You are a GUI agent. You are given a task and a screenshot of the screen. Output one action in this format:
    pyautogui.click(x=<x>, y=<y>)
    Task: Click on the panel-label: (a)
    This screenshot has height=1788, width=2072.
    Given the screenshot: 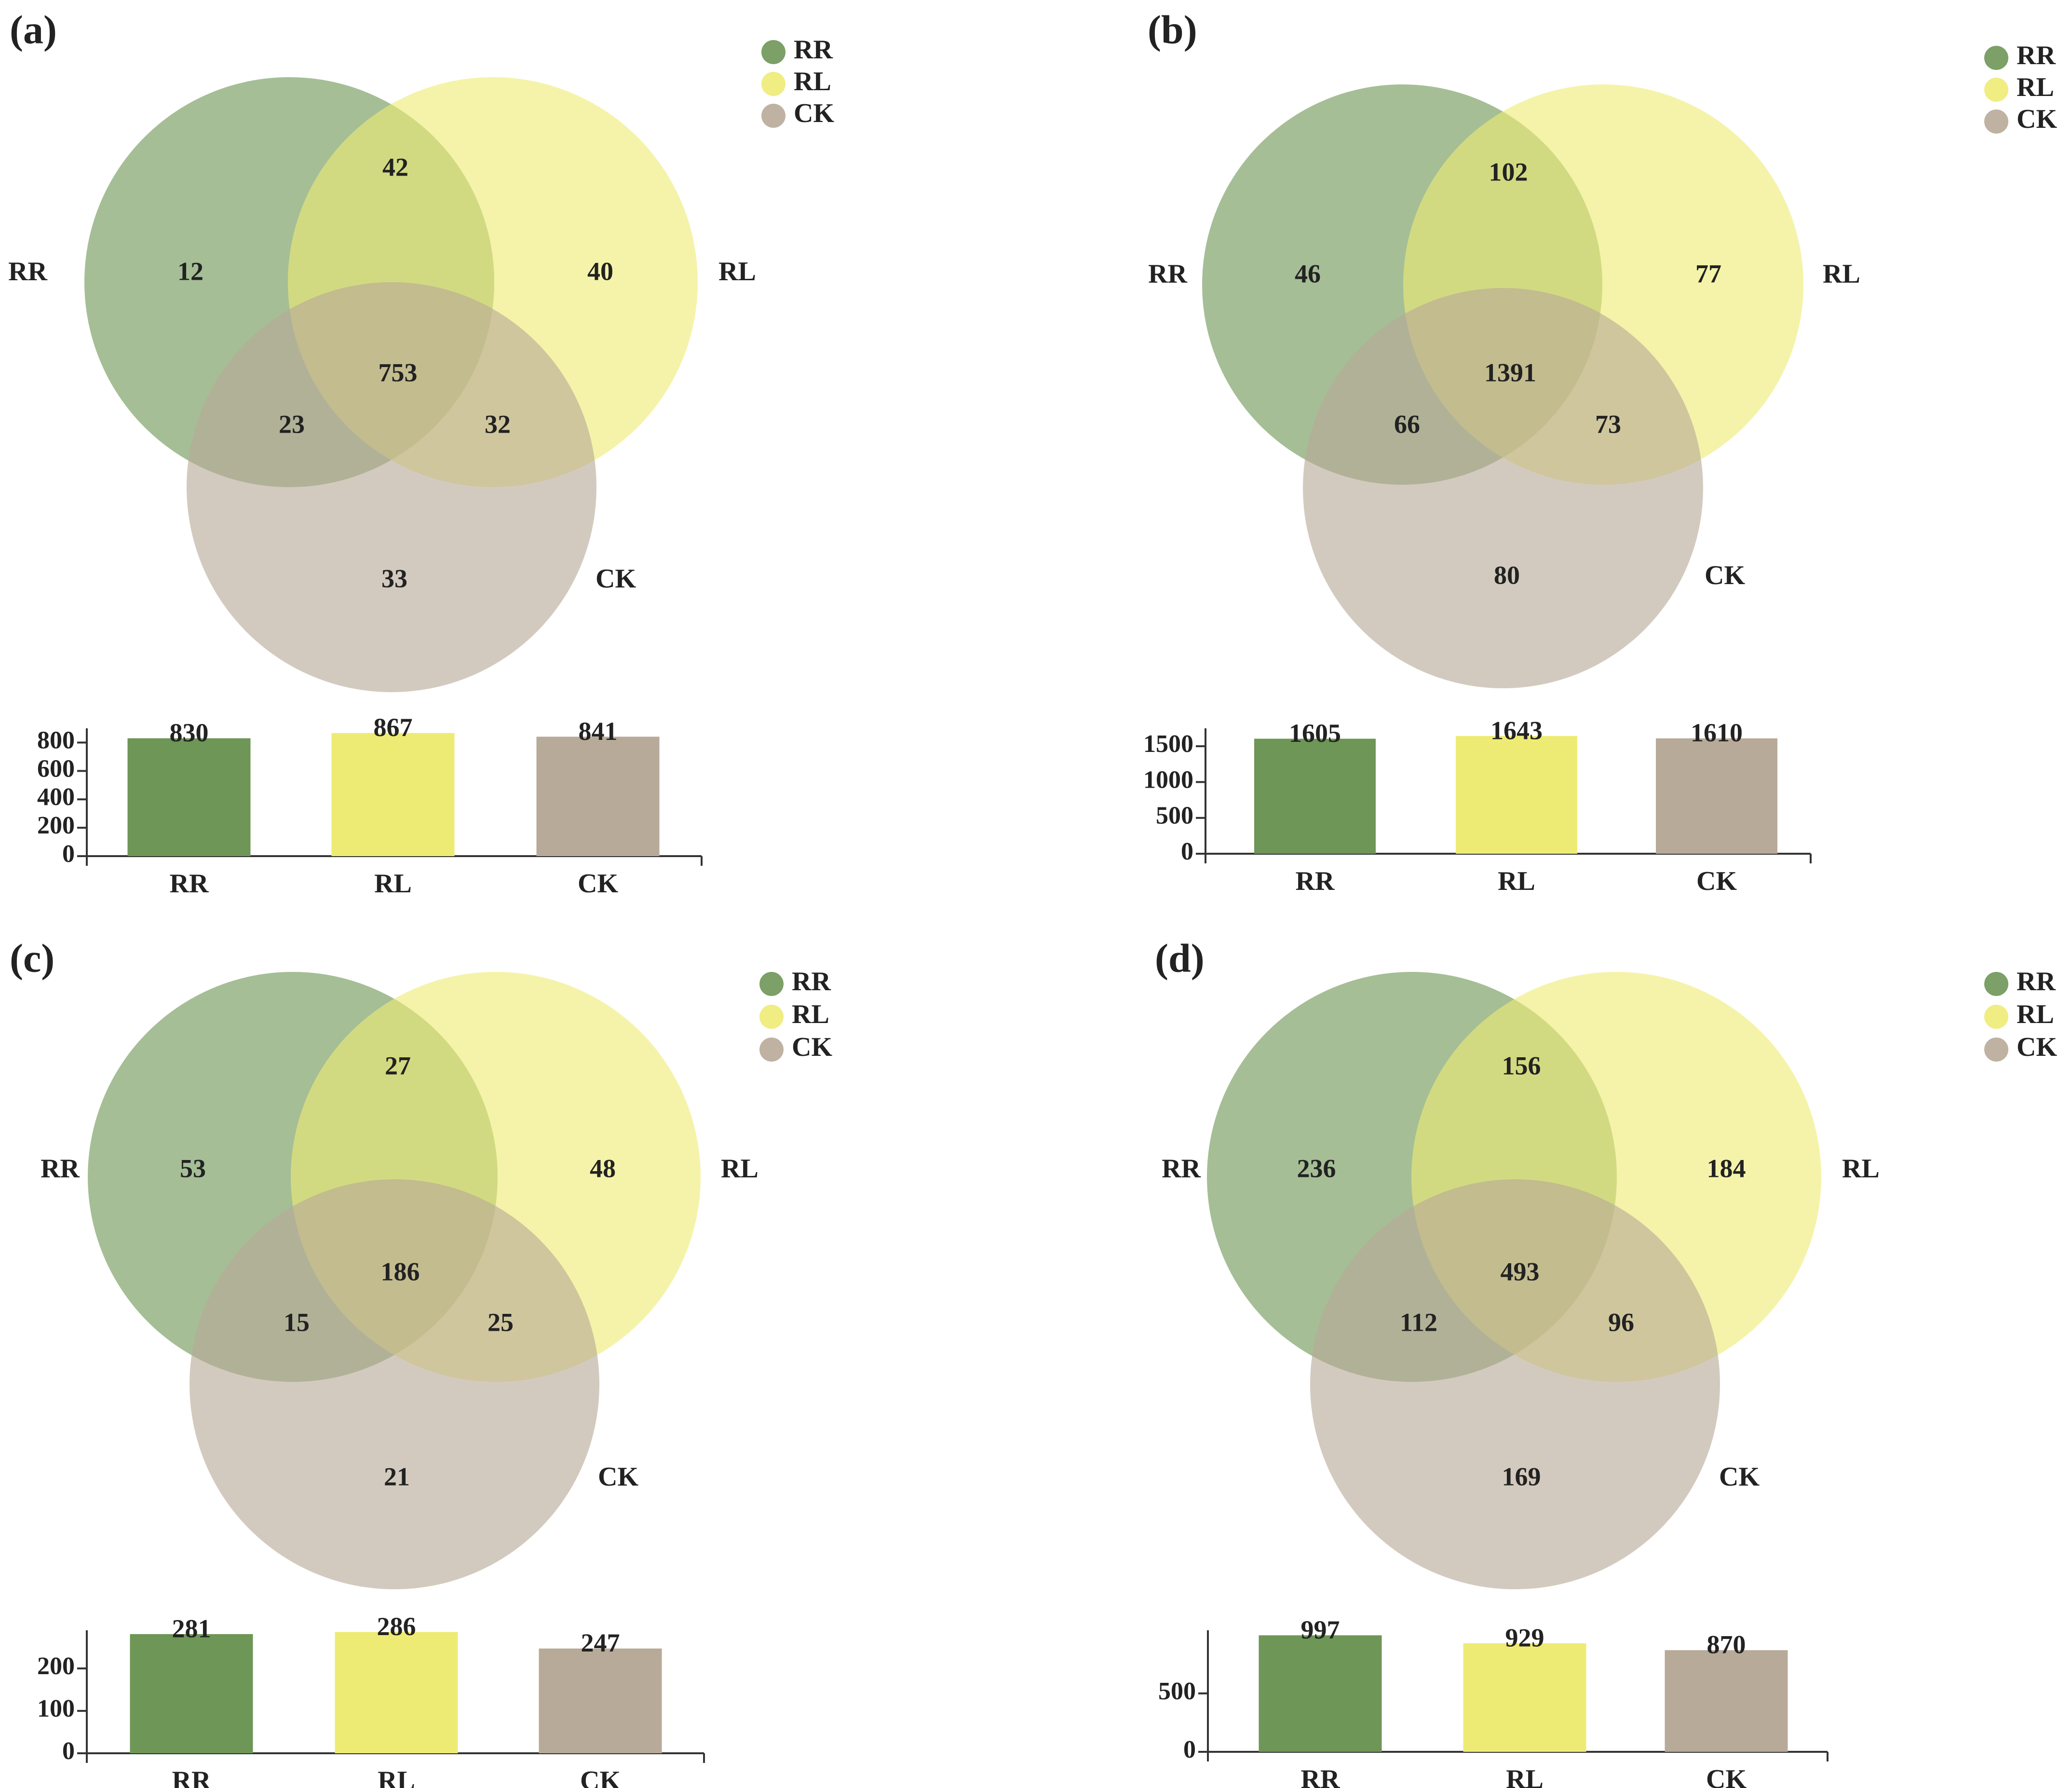 What is the action you would take?
    pyautogui.click(x=33, y=29)
    